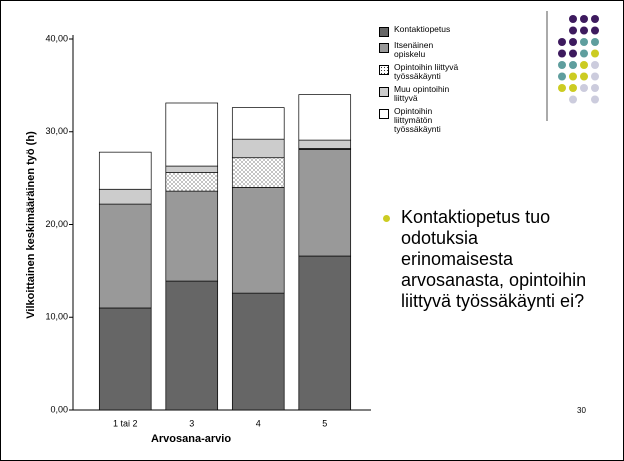  Describe the element at coordinates (56, 38) in the screenshot. I see `y-tick-label: 40,00` at that location.